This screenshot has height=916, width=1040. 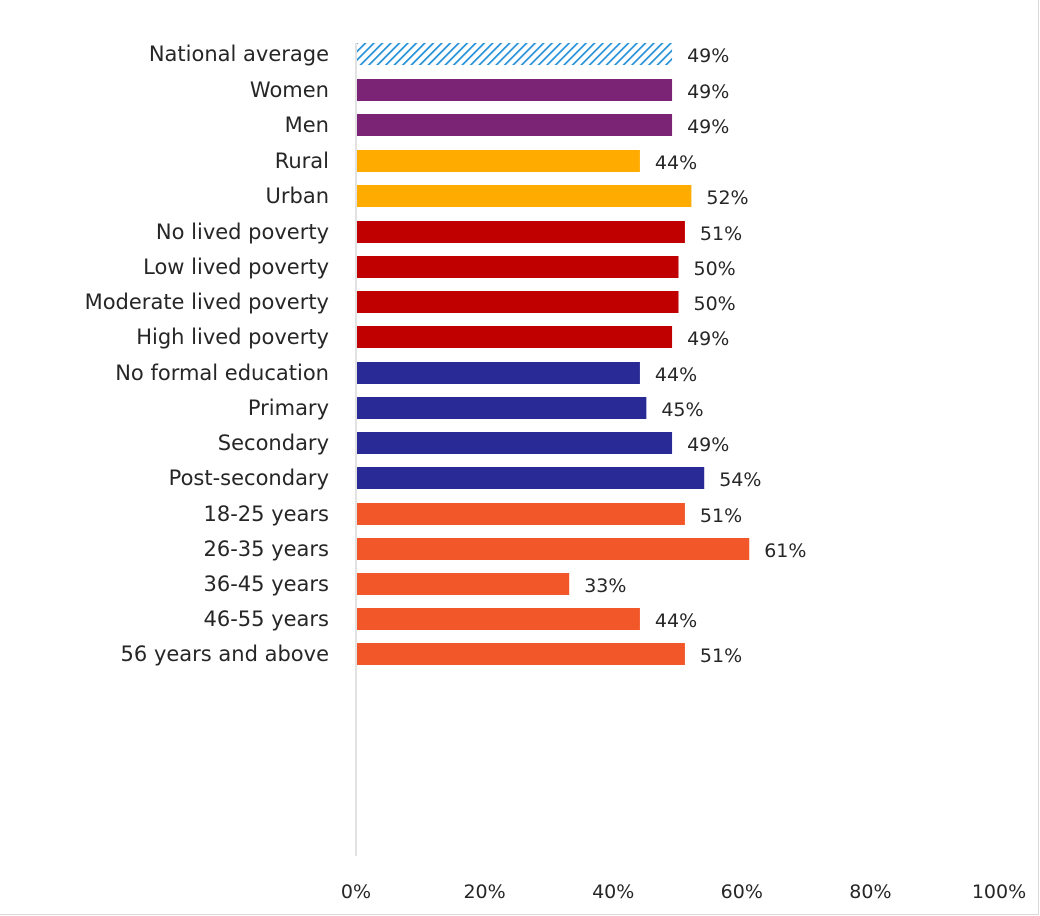 I want to click on category-label-no-formal-education: No formal education, so click(x=222, y=373).